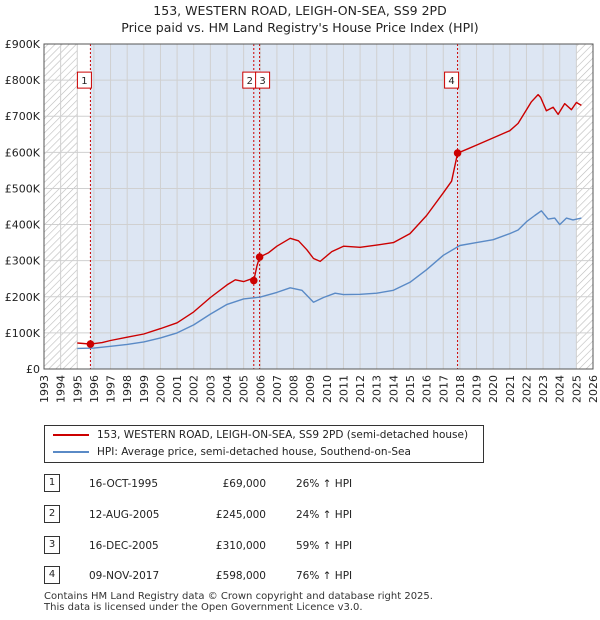 The height and width of the screenshot is (620, 600). Describe the element at coordinates (377, 389) in the screenshot. I see `x-tick-label: 2013` at that location.